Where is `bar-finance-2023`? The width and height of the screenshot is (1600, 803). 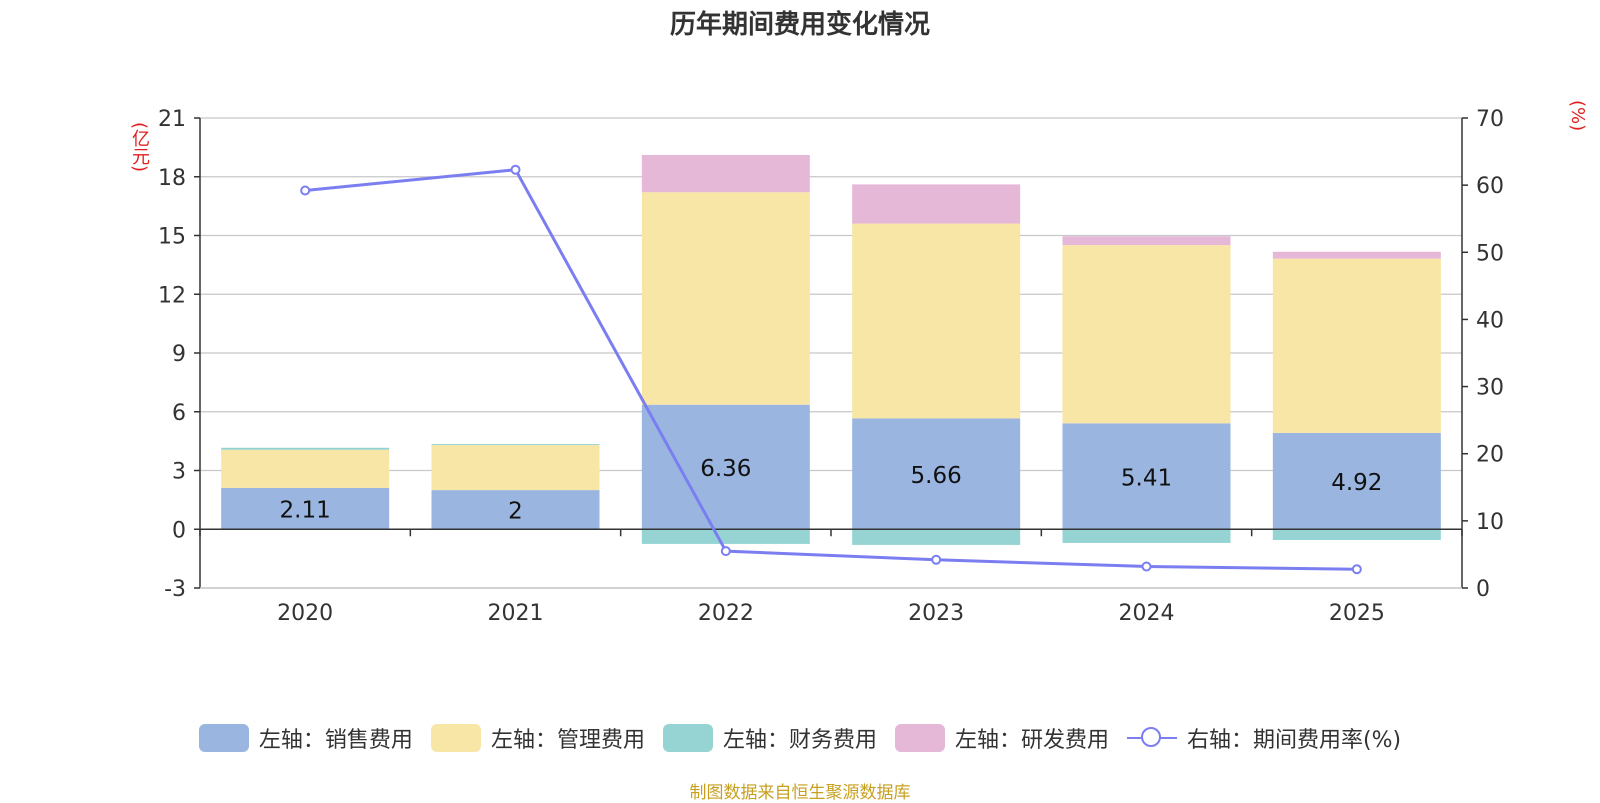 bar-finance-2023 is located at coordinates (936, 537).